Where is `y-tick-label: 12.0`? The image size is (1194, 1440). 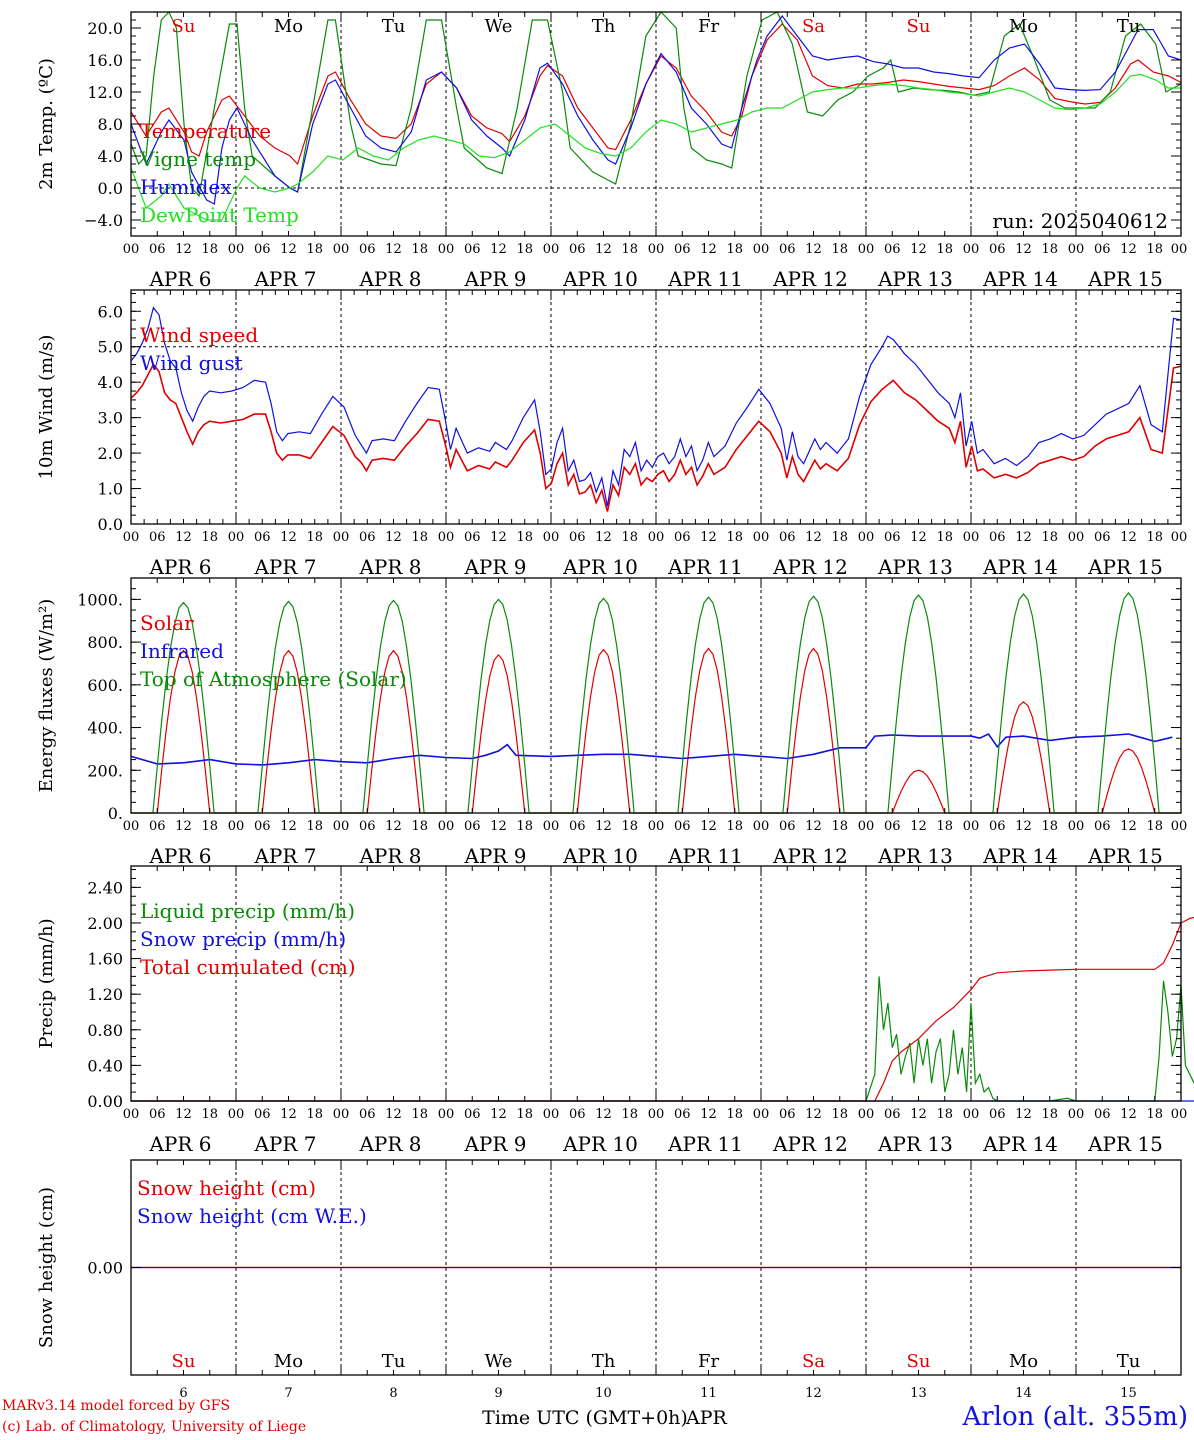
y-tick-label: 12.0 is located at coordinates (105, 92).